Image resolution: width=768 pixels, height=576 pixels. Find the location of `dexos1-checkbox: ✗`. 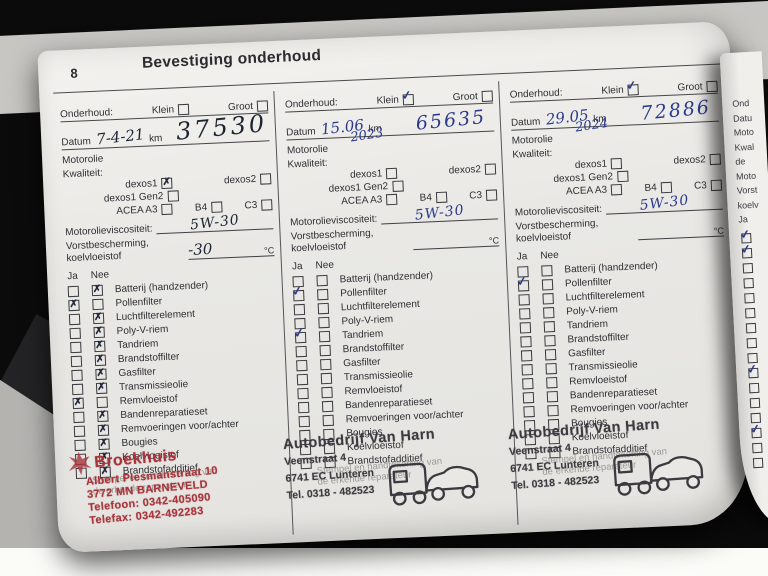

dexos1-checkbox: ✗ is located at coordinates (167, 183).